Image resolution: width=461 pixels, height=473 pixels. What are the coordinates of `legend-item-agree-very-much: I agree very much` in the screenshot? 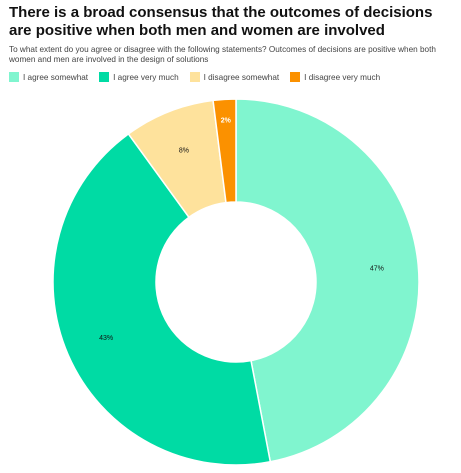 It's located at (139, 77).